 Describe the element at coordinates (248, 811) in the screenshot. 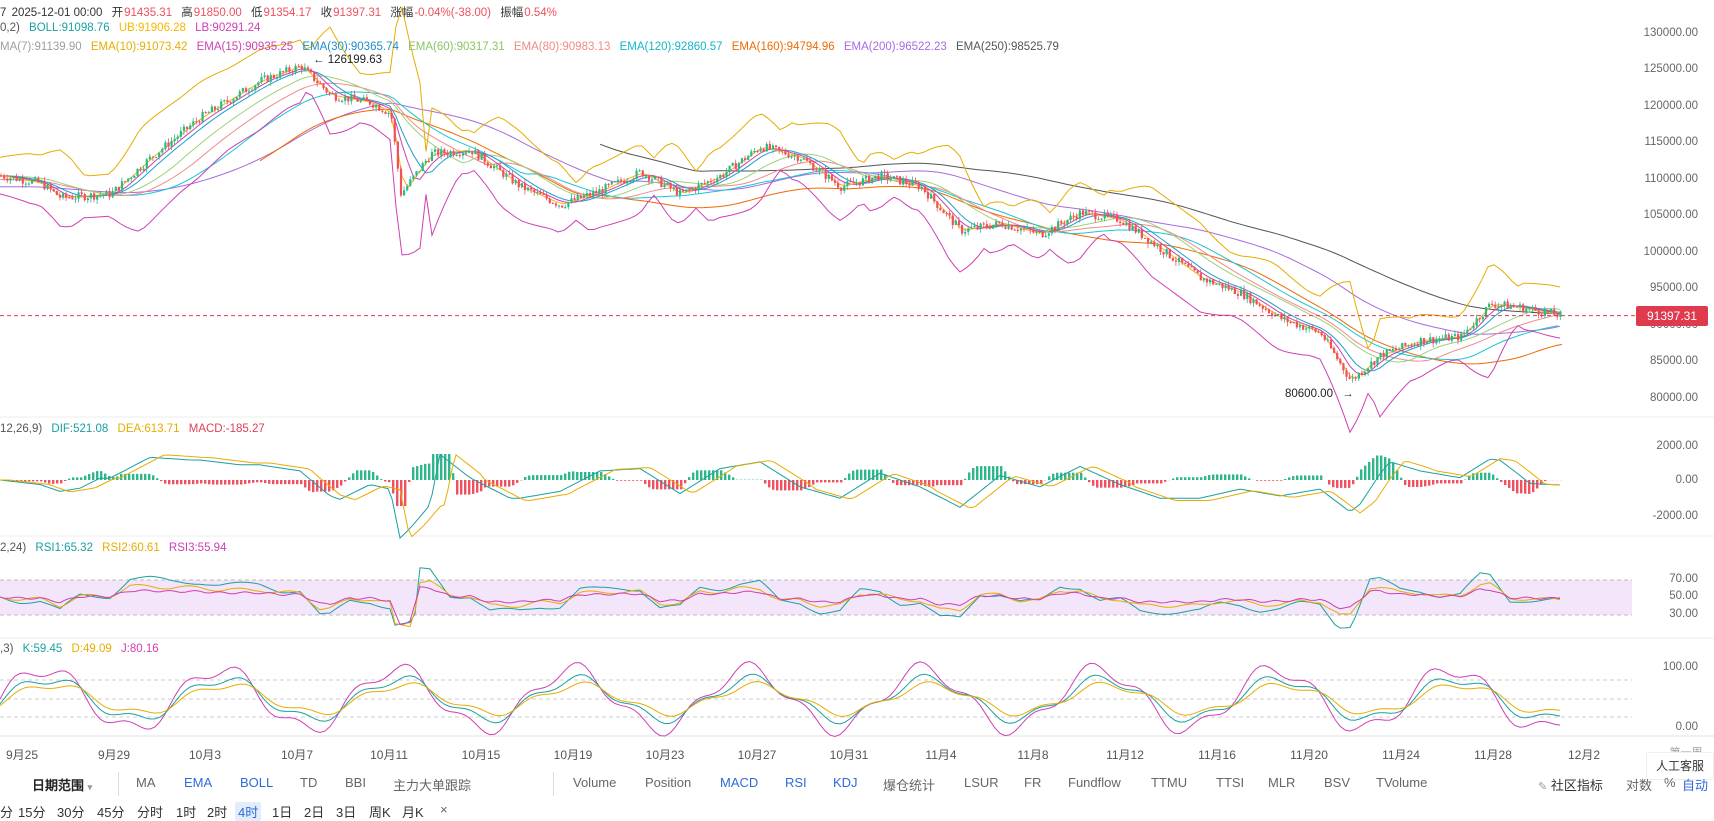

I see `timeframe-option-active: 4时` at that location.